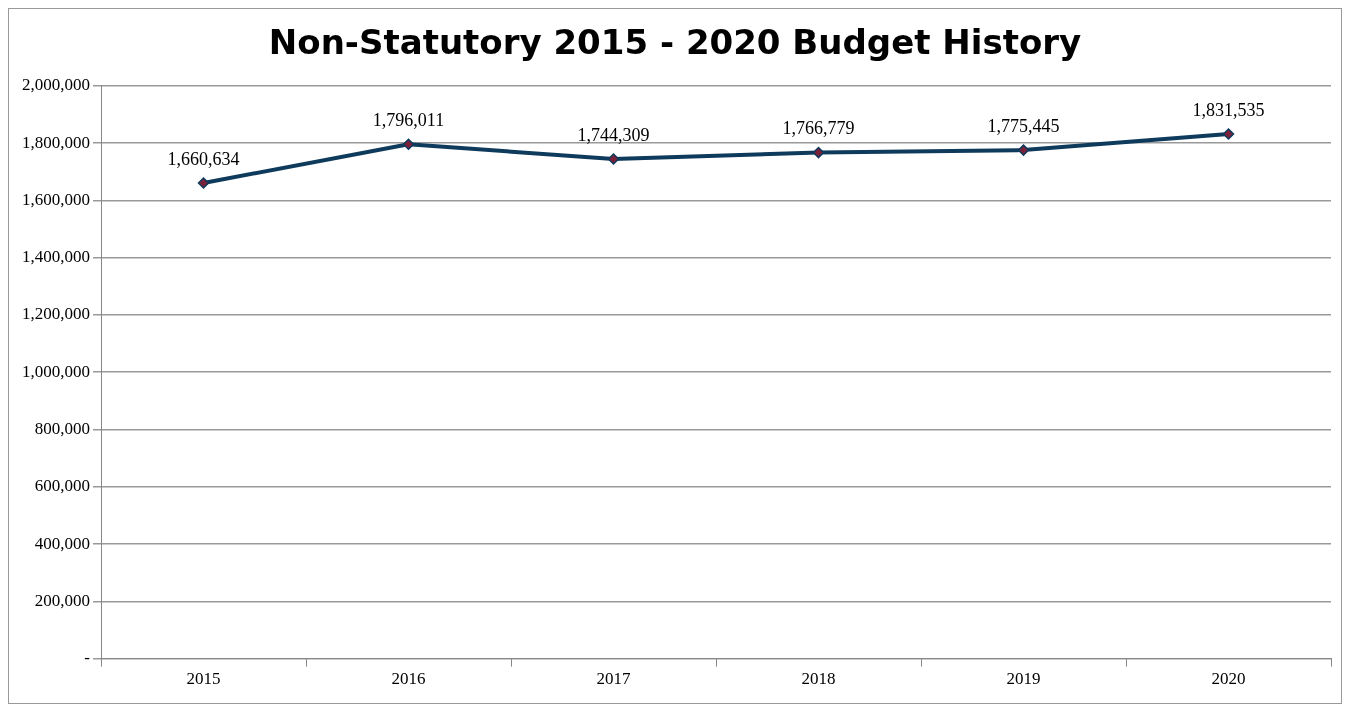  I want to click on y-tick-label: 800,000, so click(62, 428).